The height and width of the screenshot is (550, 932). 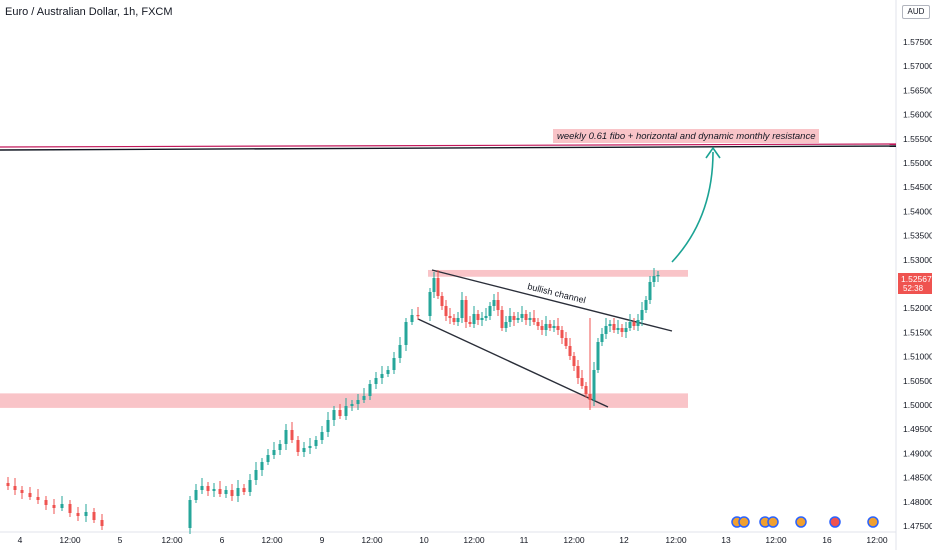 What do you see at coordinates (917, 405) in the screenshot?
I see `price-tick-label: 1.50000` at bounding box center [917, 405].